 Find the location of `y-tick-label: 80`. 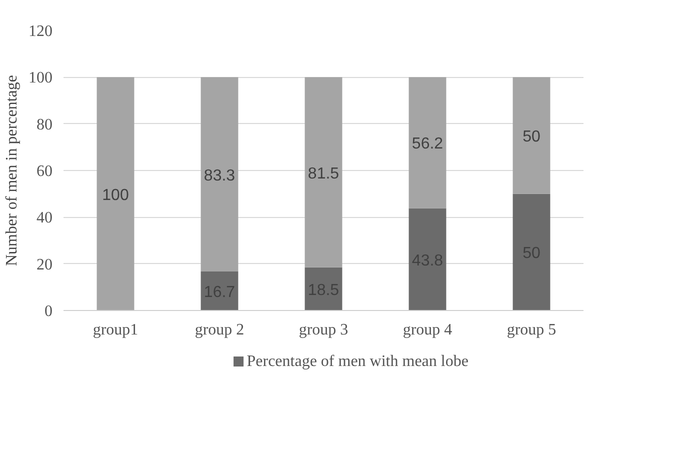

y-tick-label: 80 is located at coordinates (44, 125).